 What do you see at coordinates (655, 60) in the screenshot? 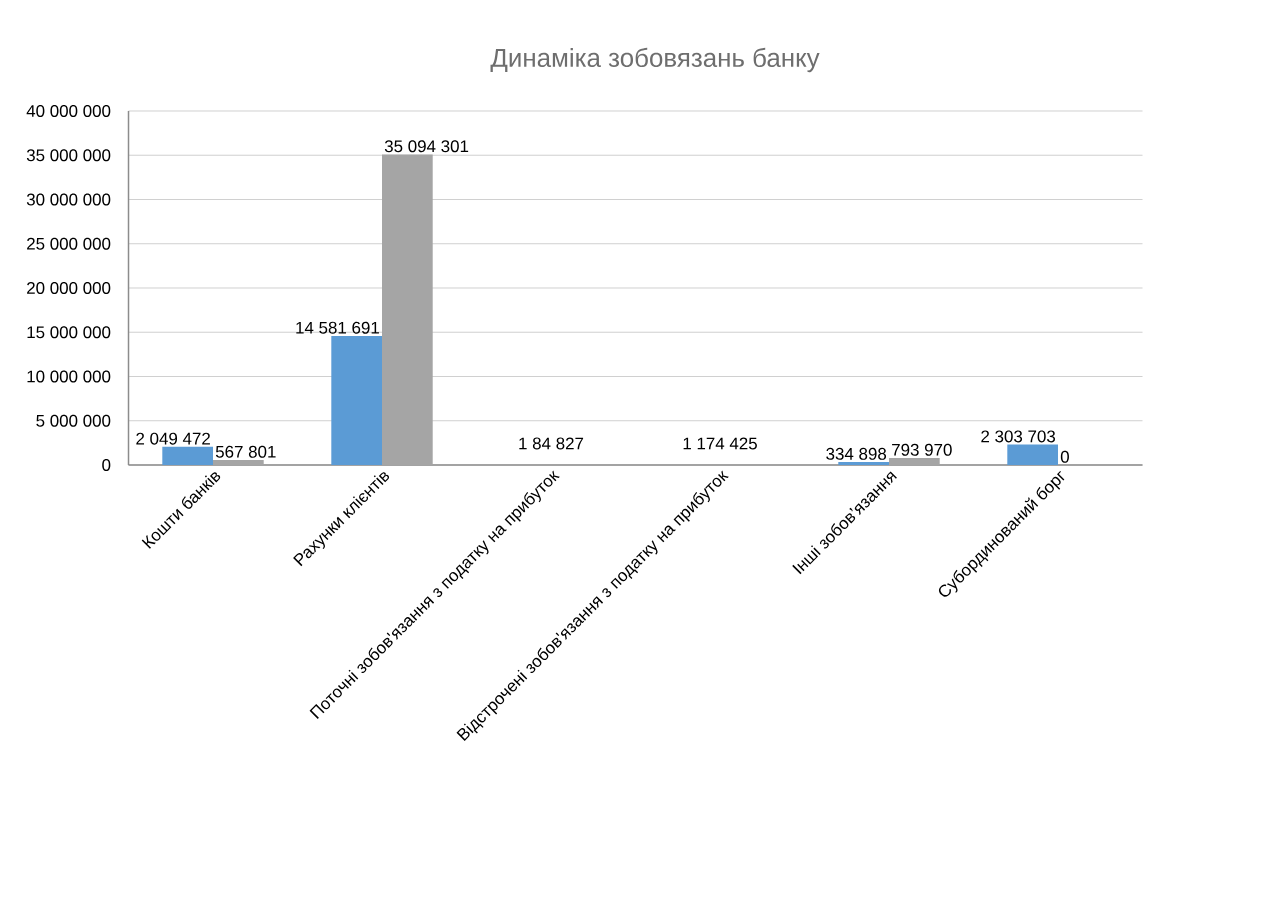
I see `chart-title: Динаміка зобовязань банку` at bounding box center [655, 60].